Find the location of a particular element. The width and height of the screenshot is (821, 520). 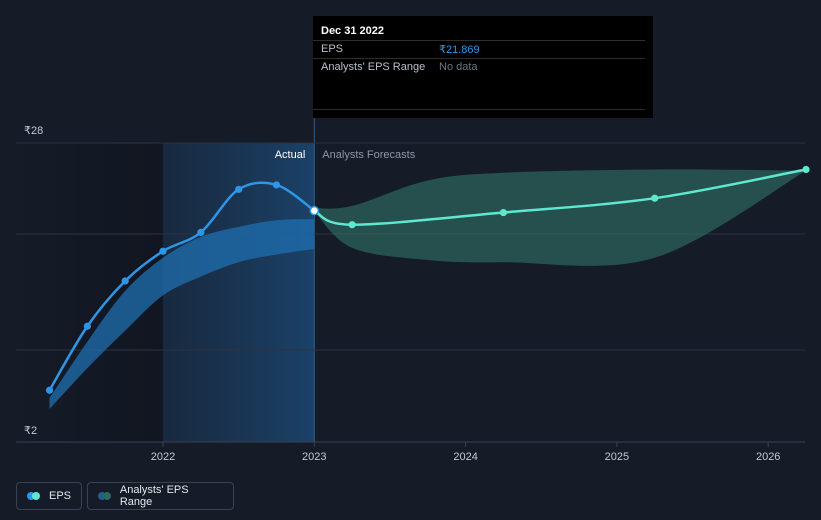

tooltip-range-label: Analysts' EPS Range is located at coordinates (373, 67).